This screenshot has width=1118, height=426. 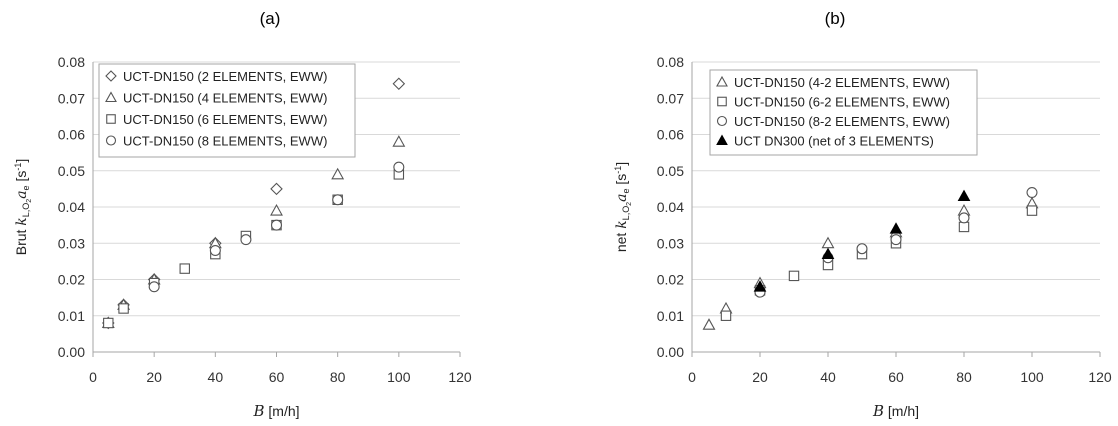 What do you see at coordinates (670, 171) in the screenshot?
I see `panel-b-ytick-label: 0.05` at bounding box center [670, 171].